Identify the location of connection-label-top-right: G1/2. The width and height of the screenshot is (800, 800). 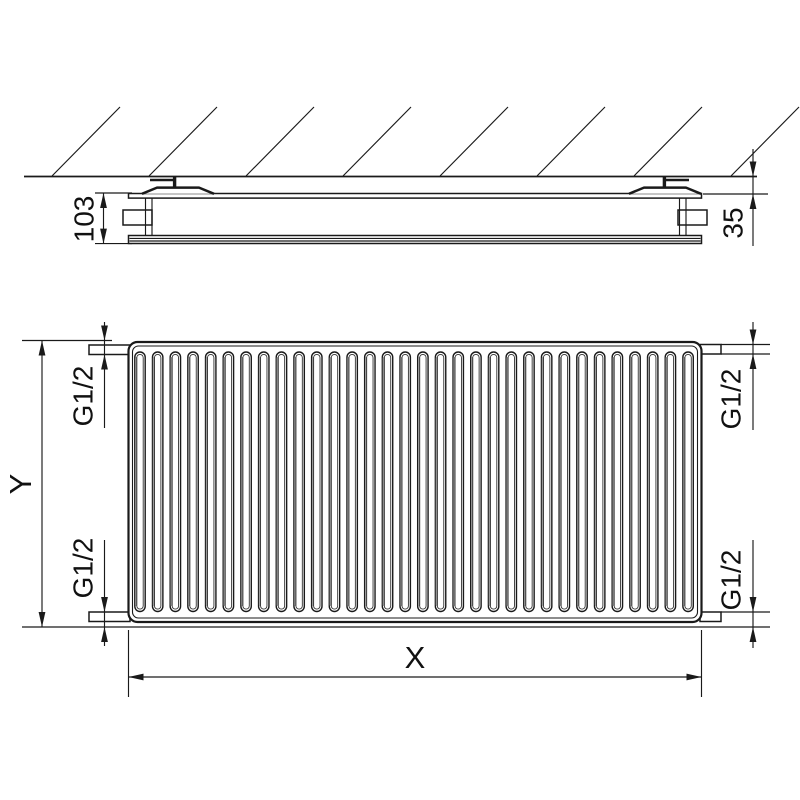
(731, 399).